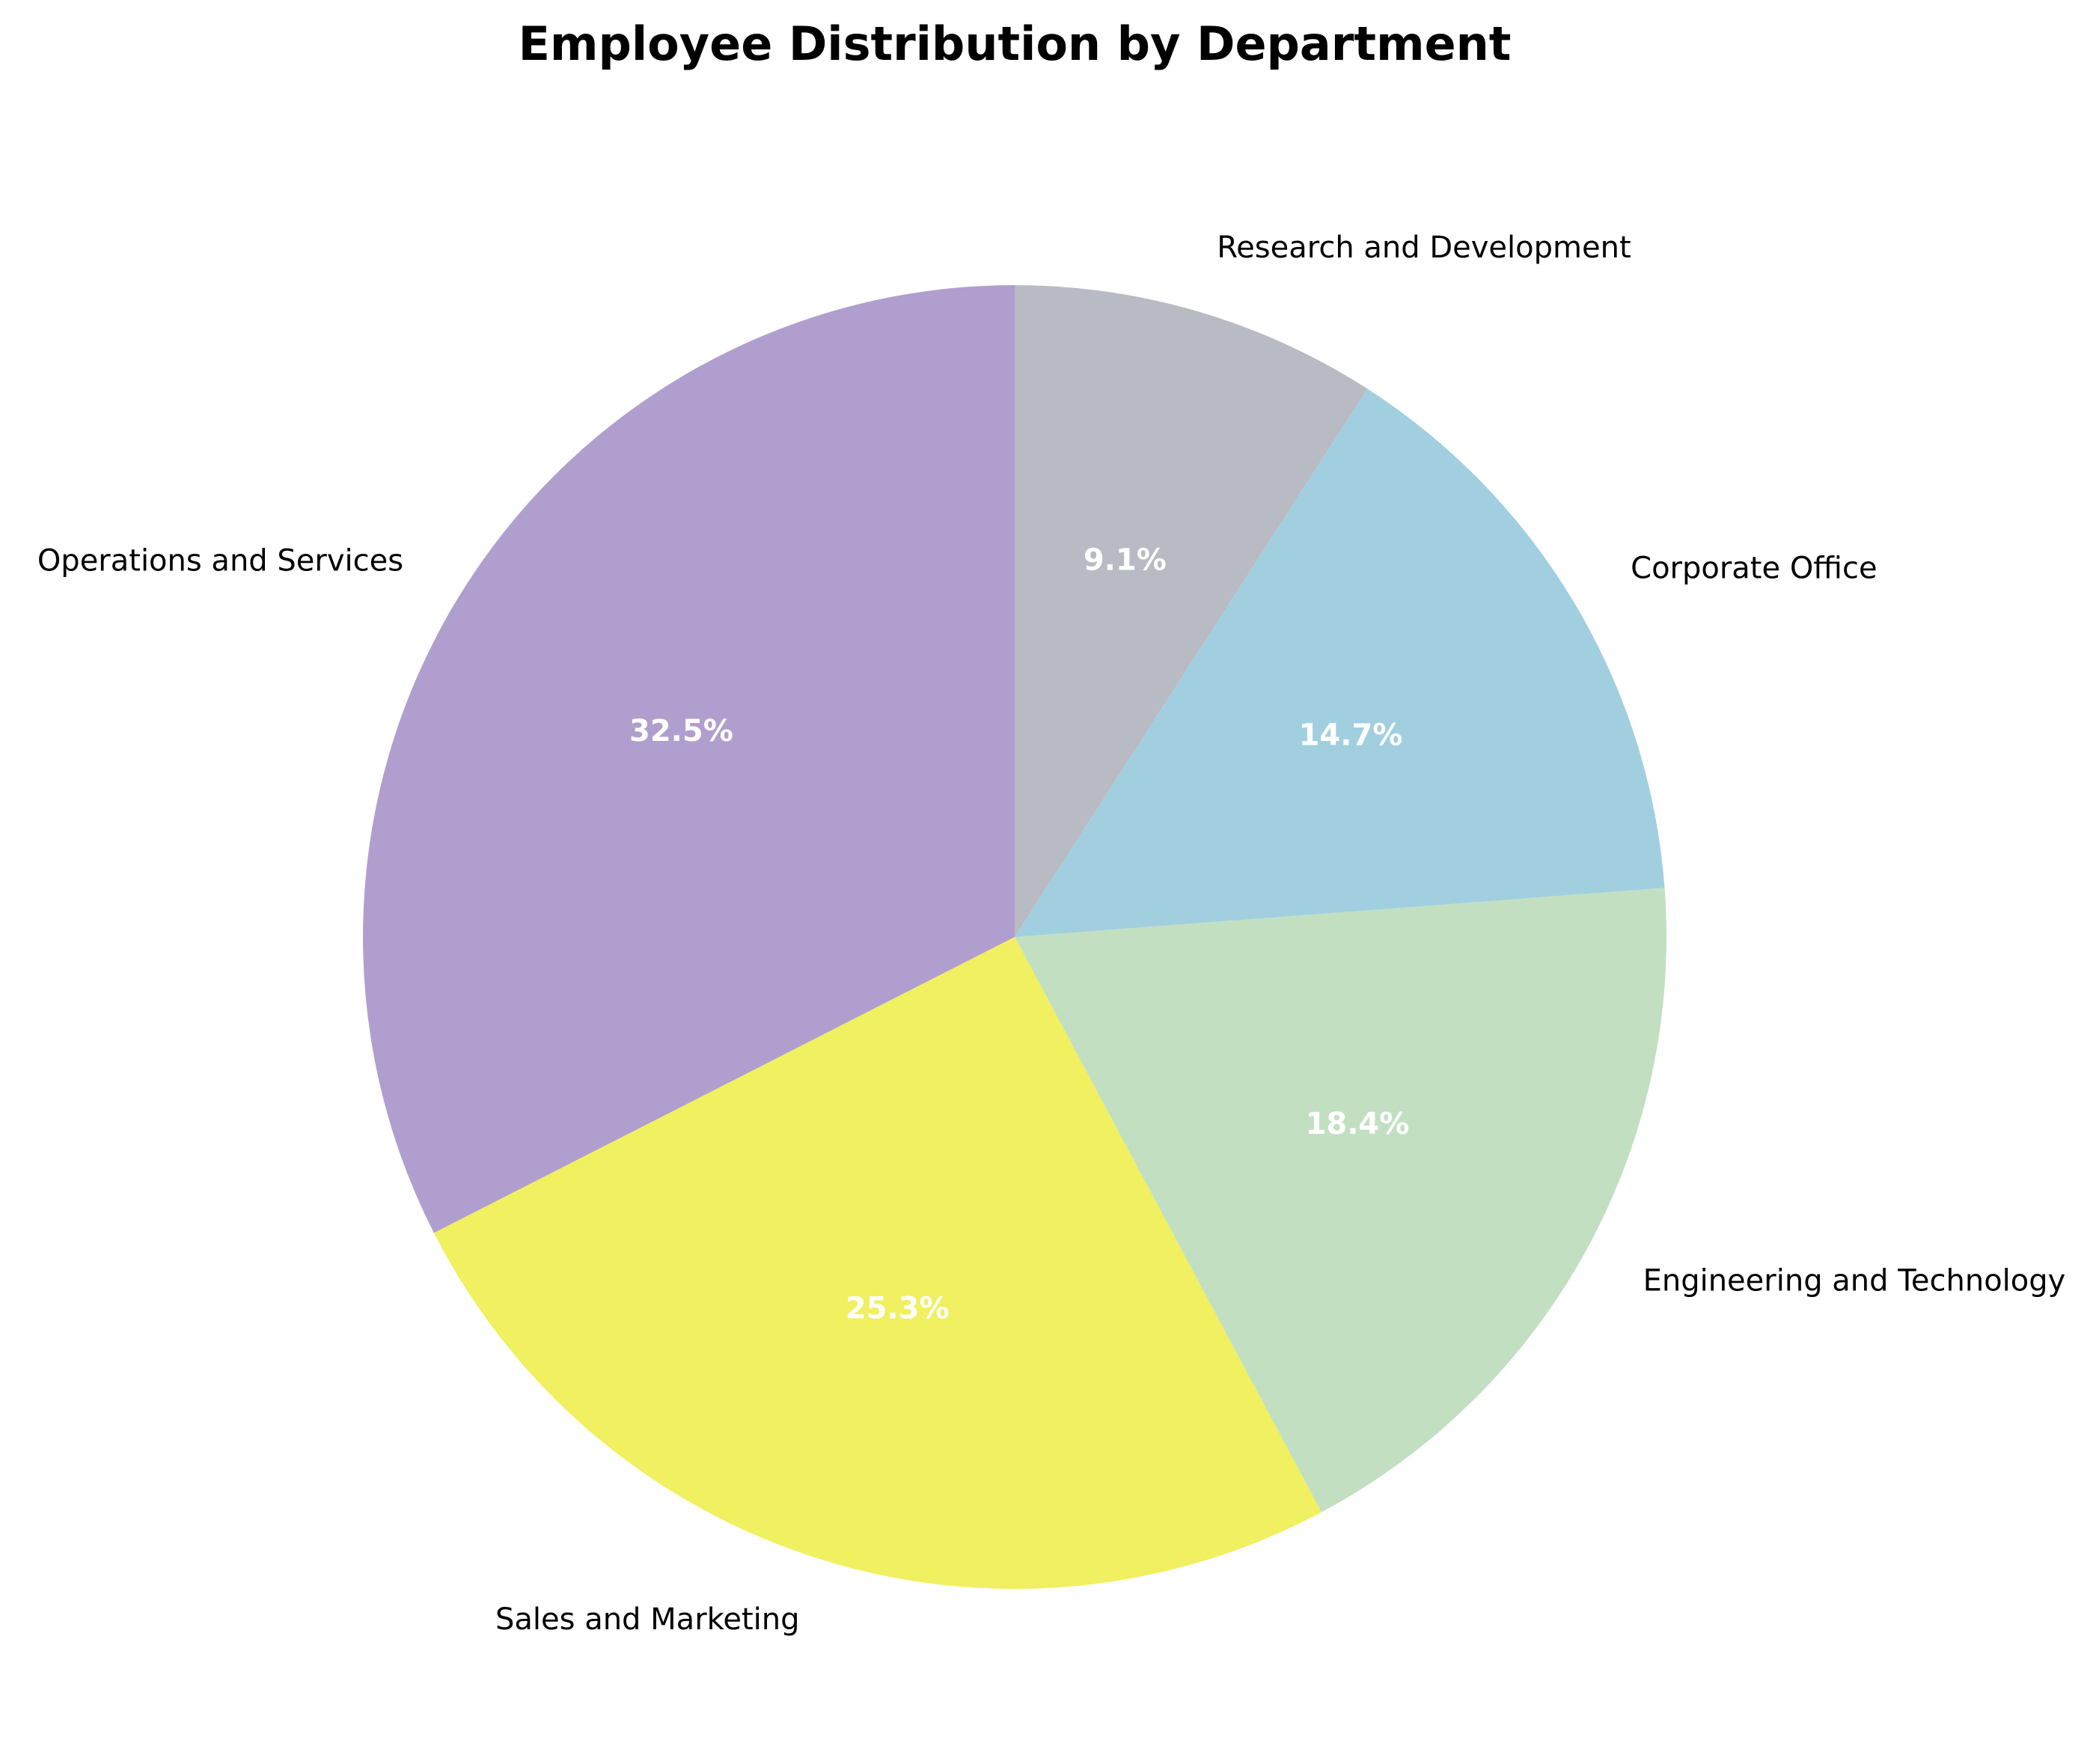 Image resolution: width=2096 pixels, height=1764 pixels. Describe the element at coordinates (1424, 248) in the screenshot. I see `slice-label-4: Research and Development` at that location.